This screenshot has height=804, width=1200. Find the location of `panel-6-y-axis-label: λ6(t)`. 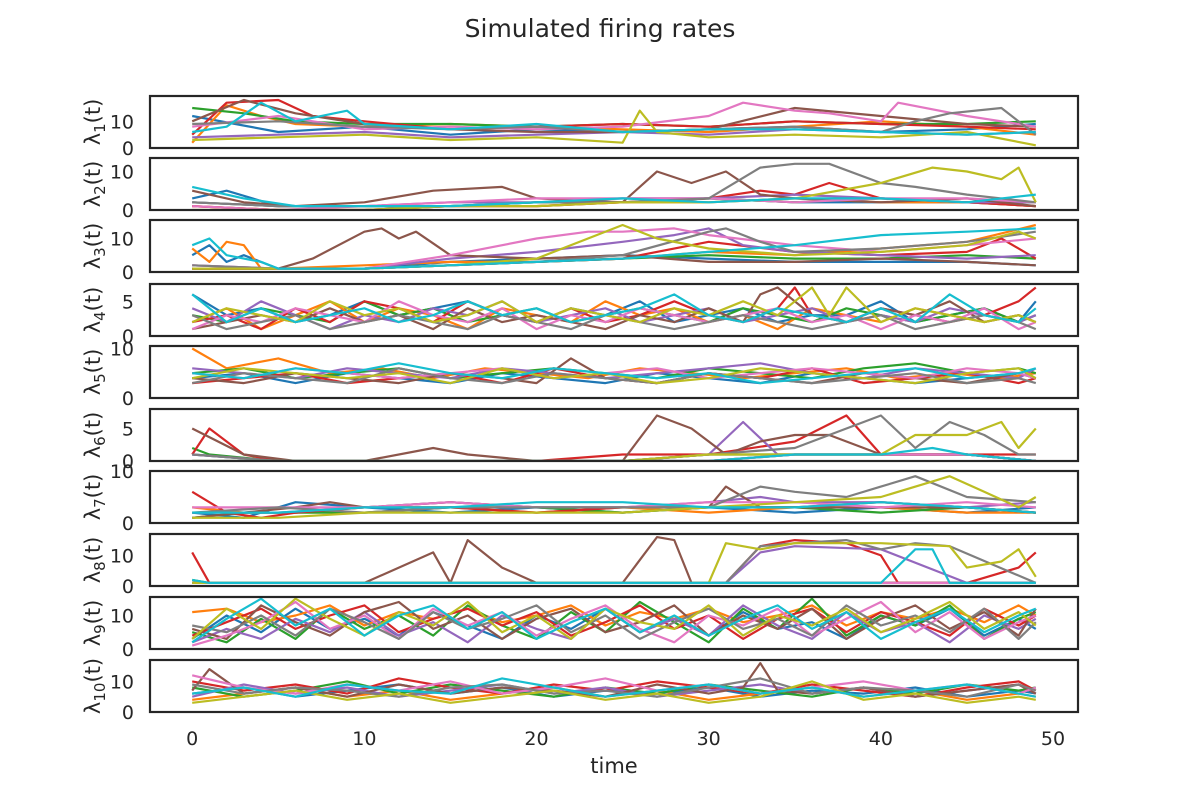

panel-6-y-axis-label: λ6(t) is located at coordinates (95, 435).